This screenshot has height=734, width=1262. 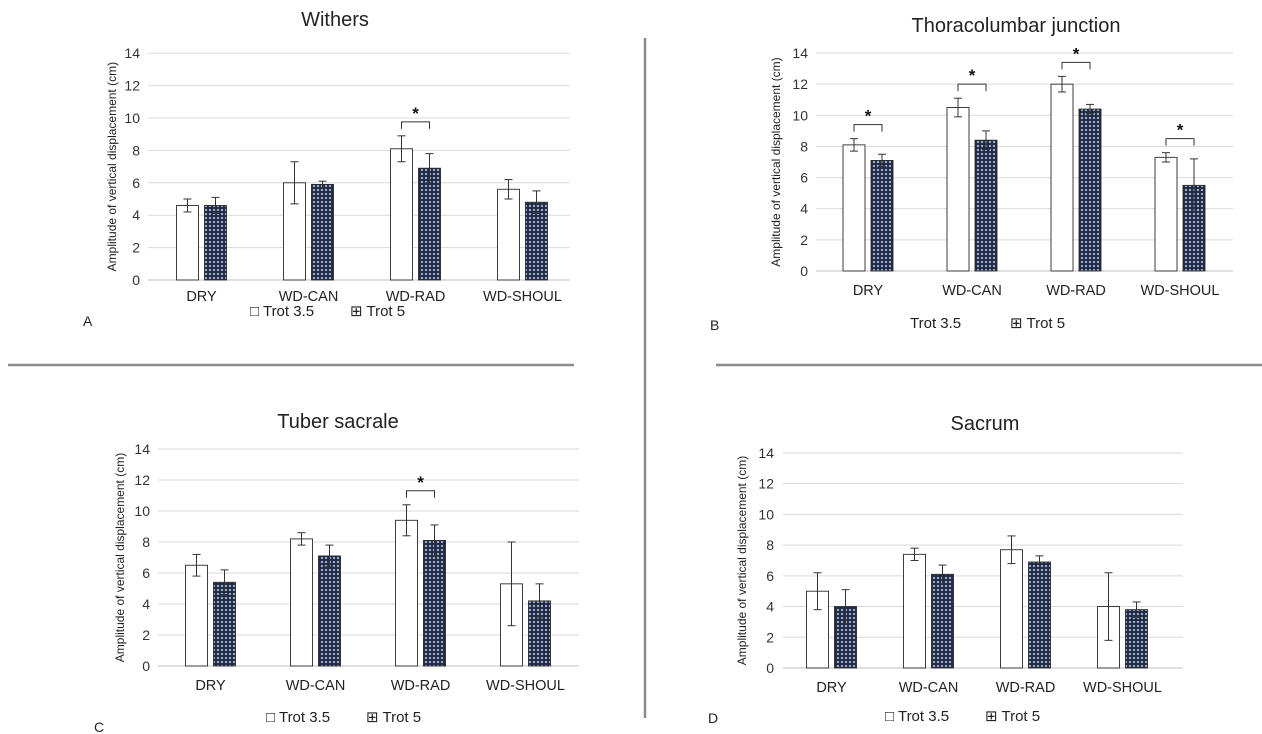 I want to click on chart-title: Thoracolumbar junction, so click(x=1016, y=26).